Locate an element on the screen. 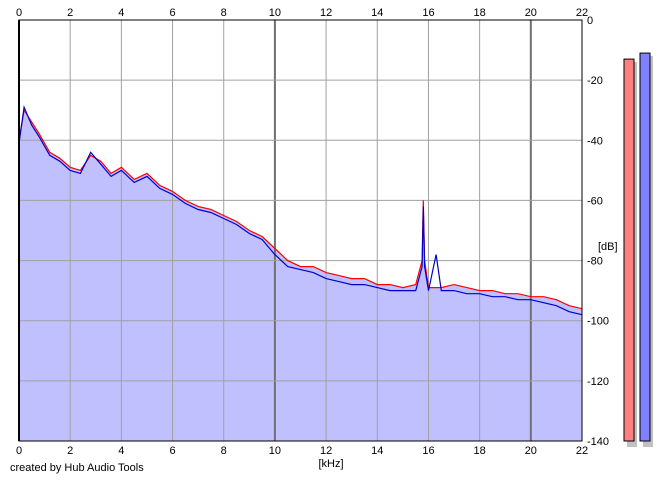 This screenshot has width=664, height=481. x-tick-label-top: 8 is located at coordinates (224, 13).